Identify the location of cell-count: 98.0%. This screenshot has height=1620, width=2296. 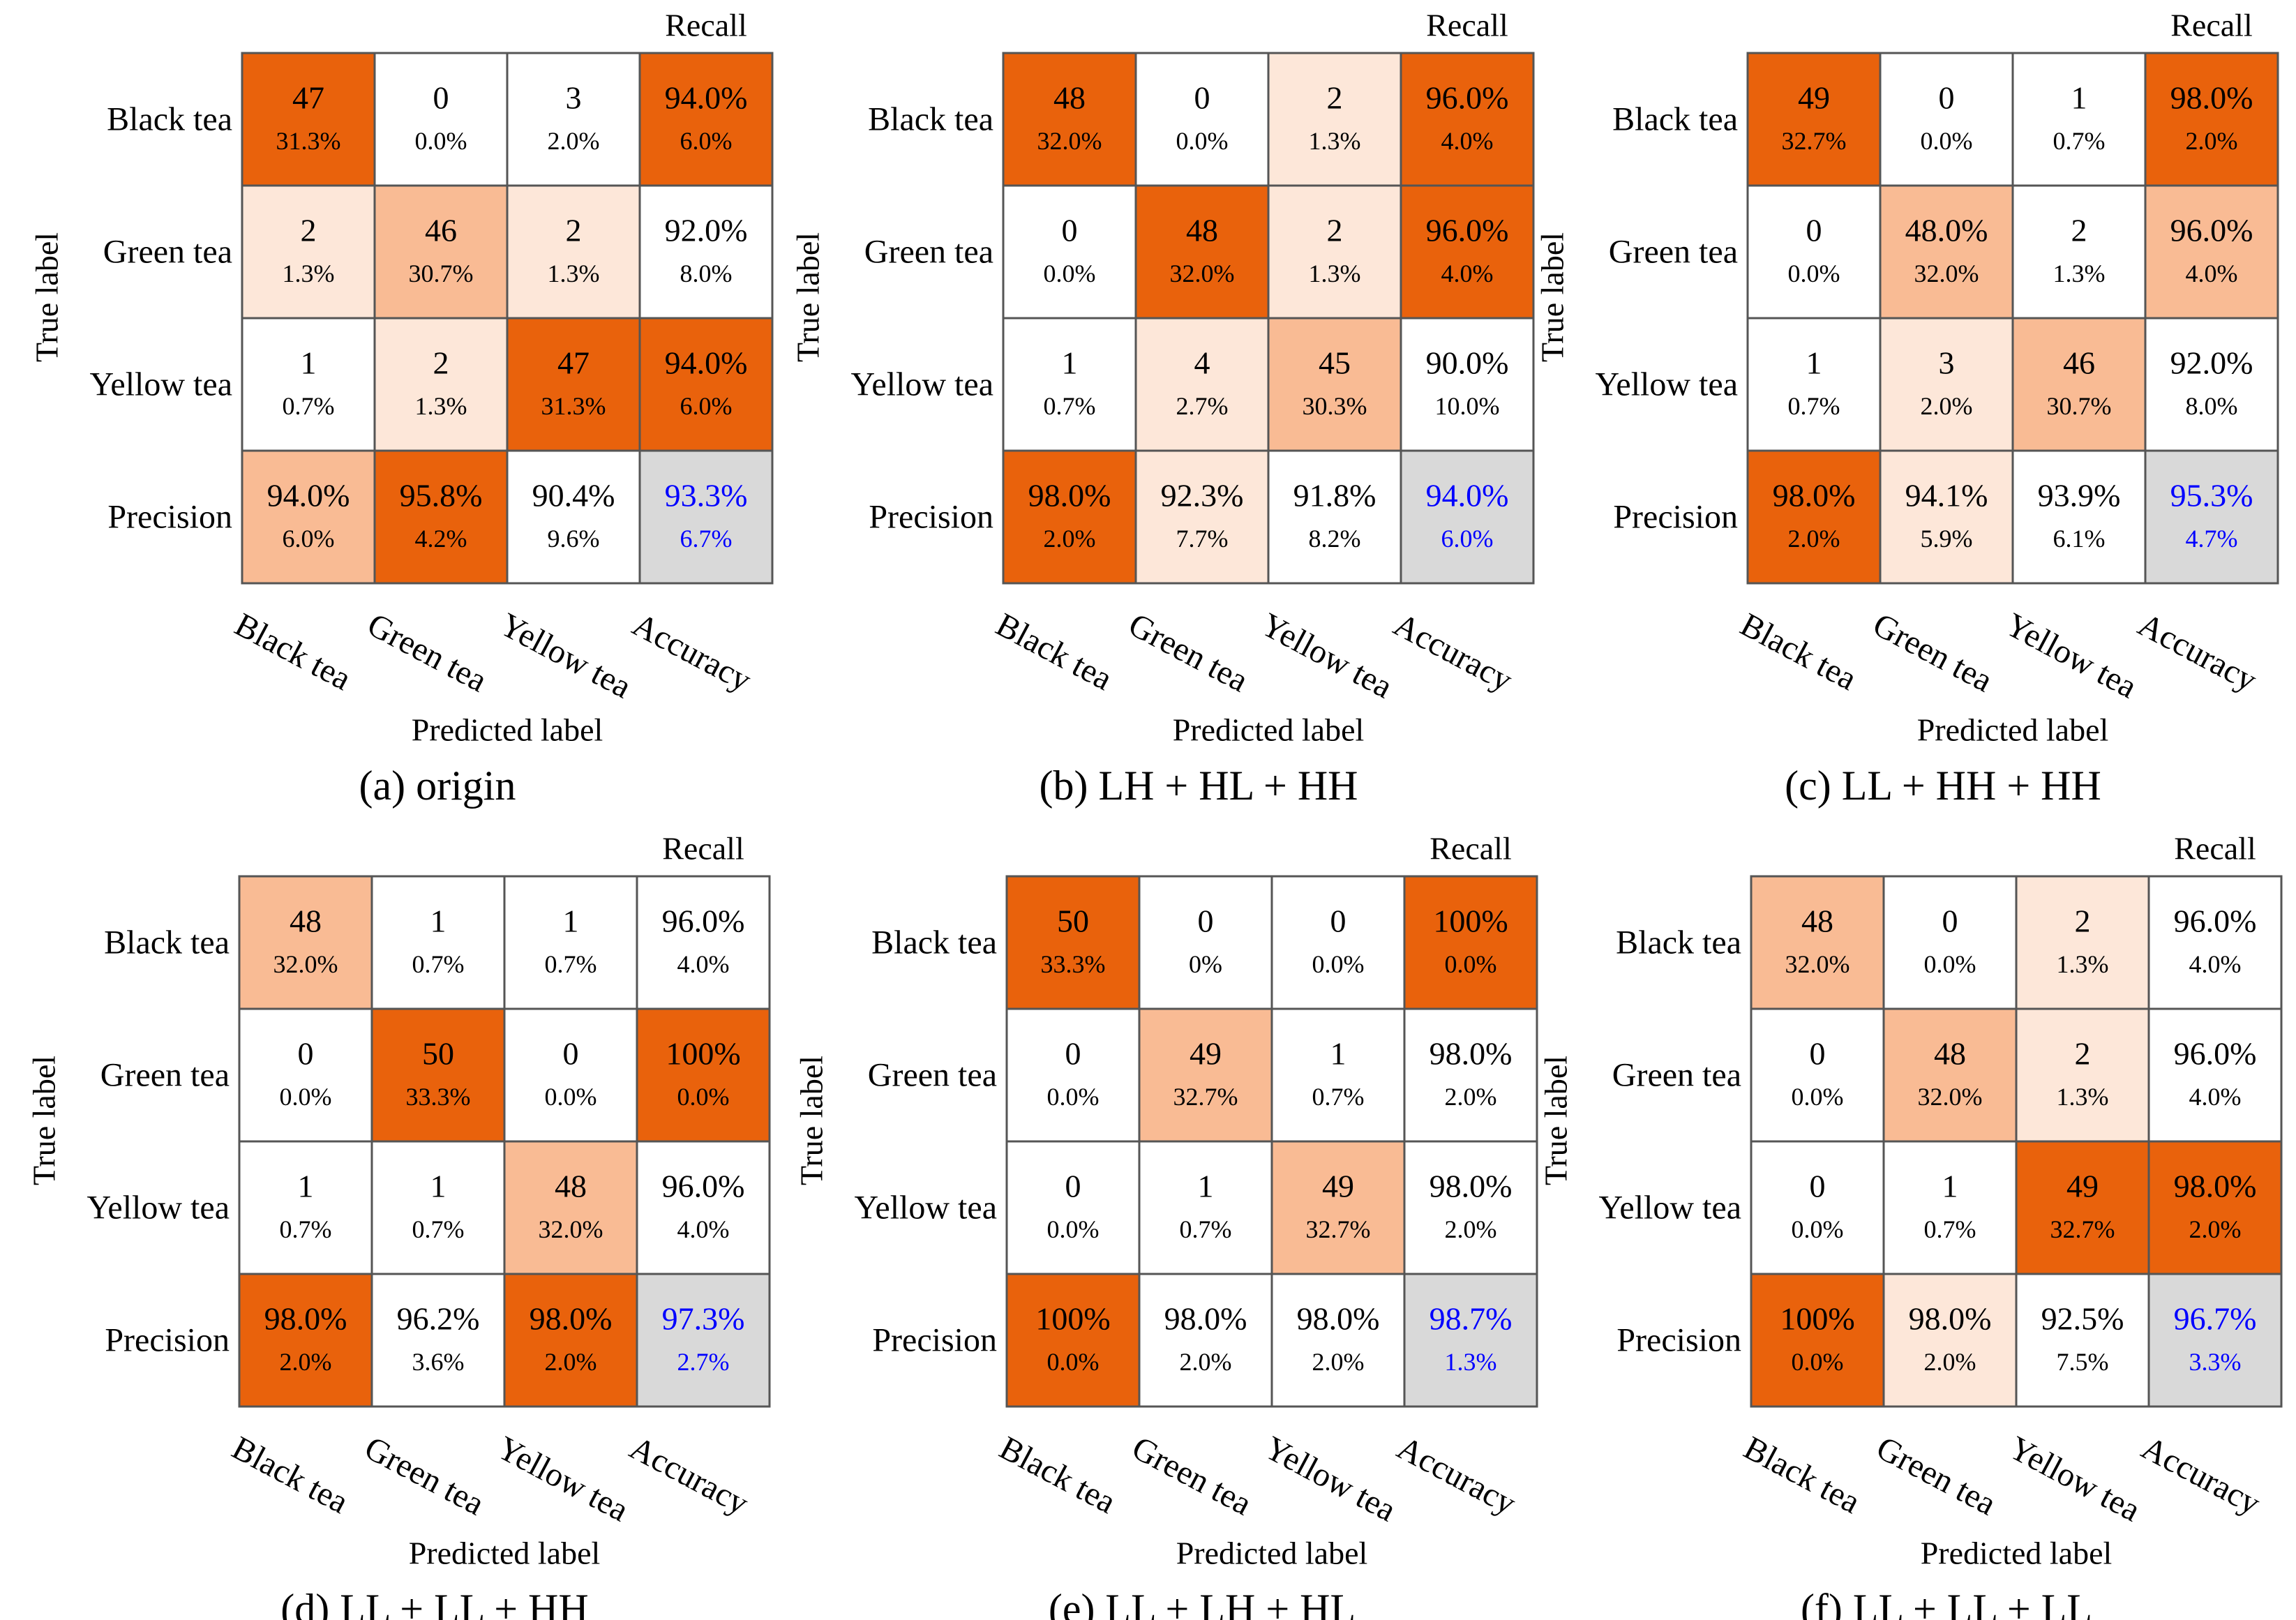
(1950, 1319).